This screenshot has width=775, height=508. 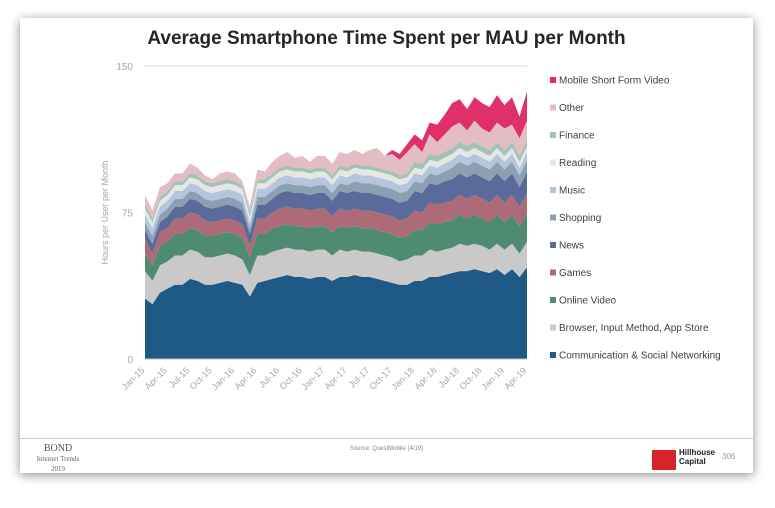 What do you see at coordinates (156, 378) in the screenshot?
I see `x-tick-label: Apr-15` at bounding box center [156, 378].